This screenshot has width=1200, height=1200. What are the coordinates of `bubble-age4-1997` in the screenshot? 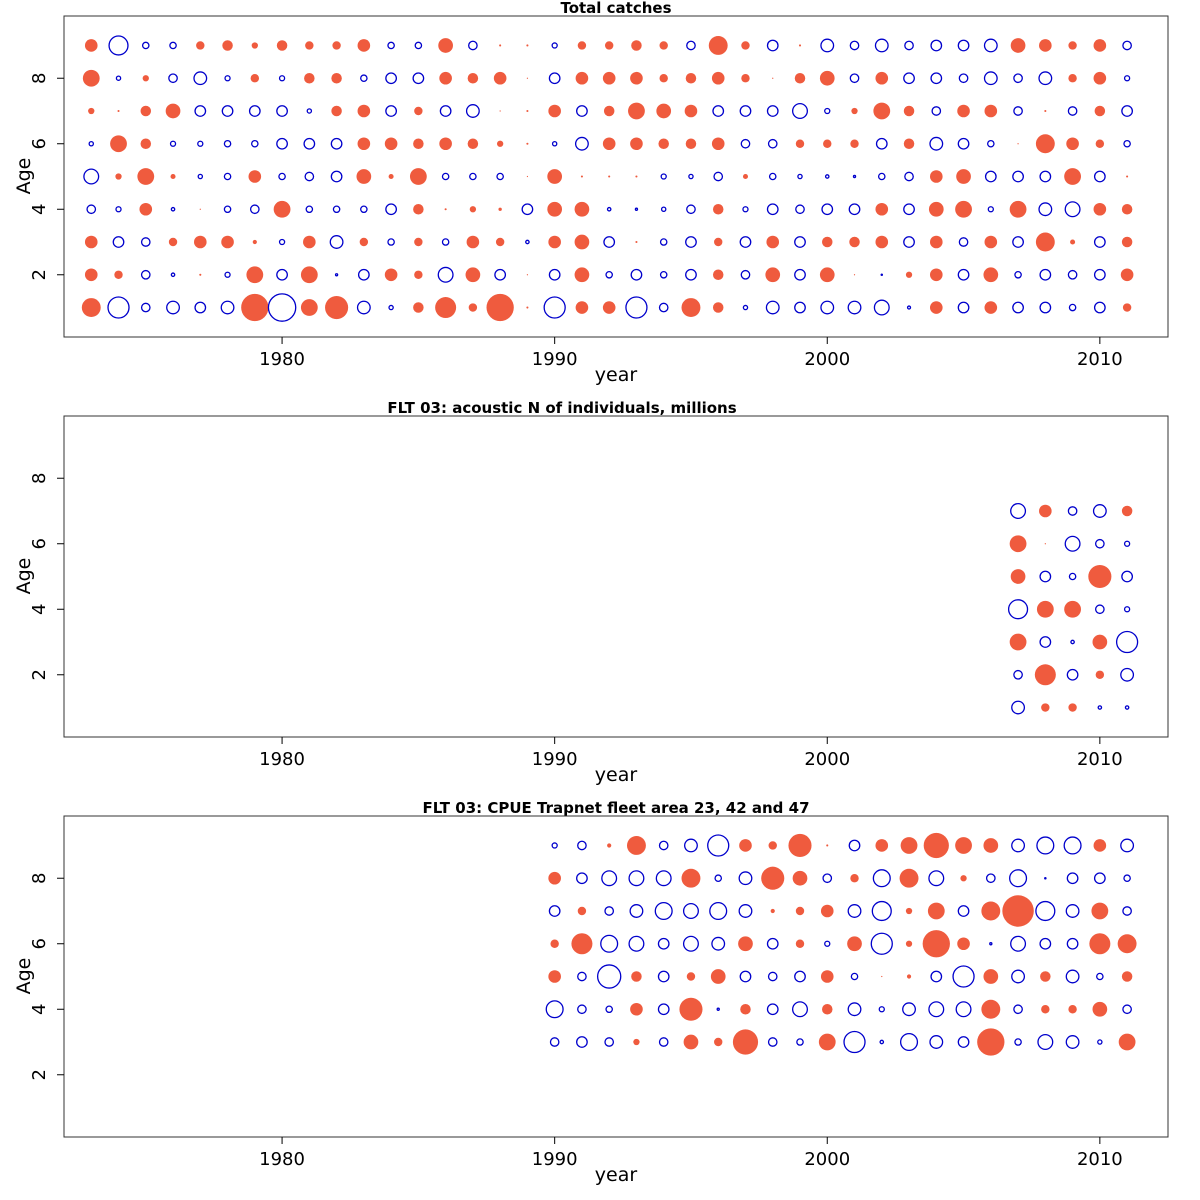 It's located at (745, 209).